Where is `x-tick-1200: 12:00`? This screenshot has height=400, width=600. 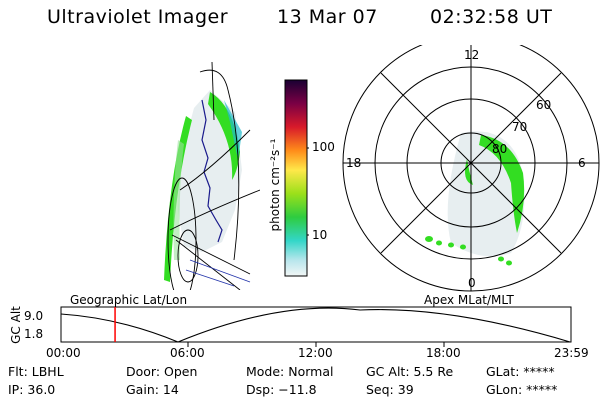 x-tick-1200: 12:00 is located at coordinates (315, 353).